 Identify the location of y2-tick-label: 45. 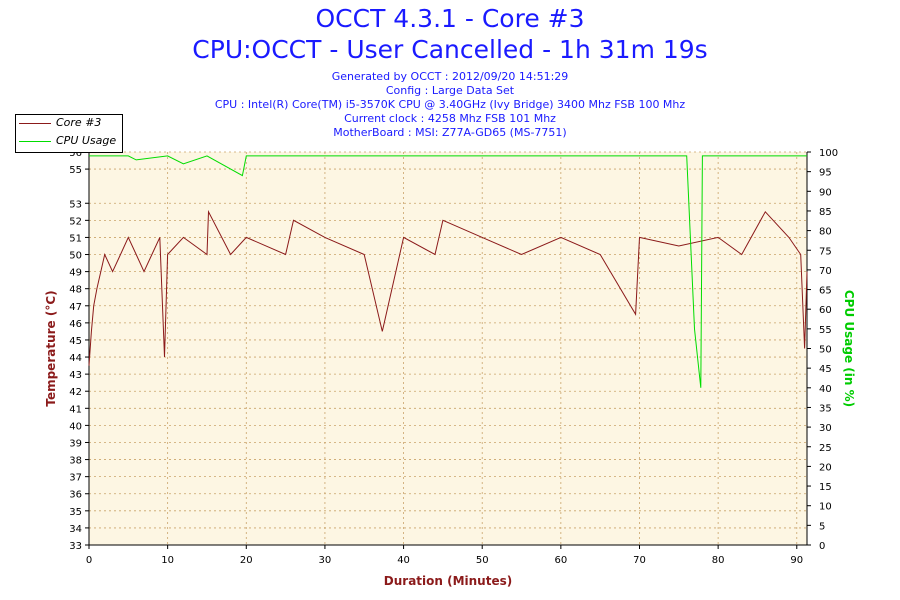
(825, 369).